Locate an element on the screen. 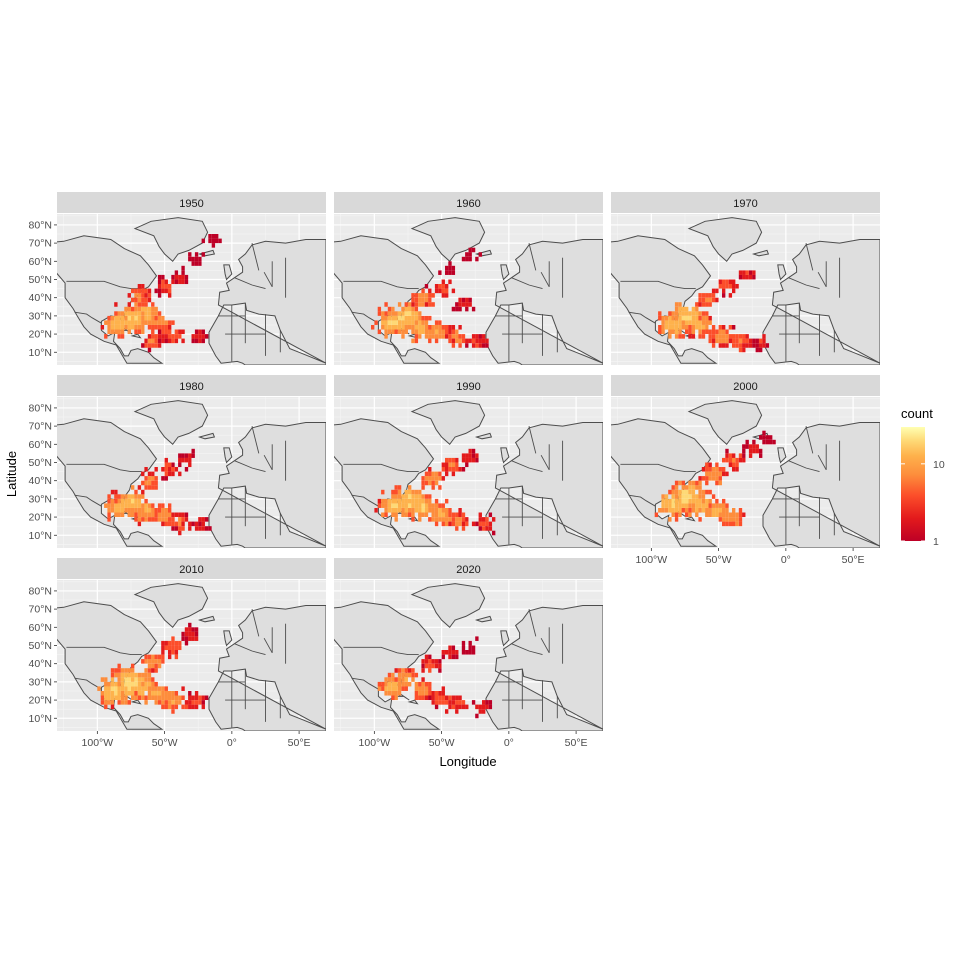  facet-strip is located at coordinates (191, 568).